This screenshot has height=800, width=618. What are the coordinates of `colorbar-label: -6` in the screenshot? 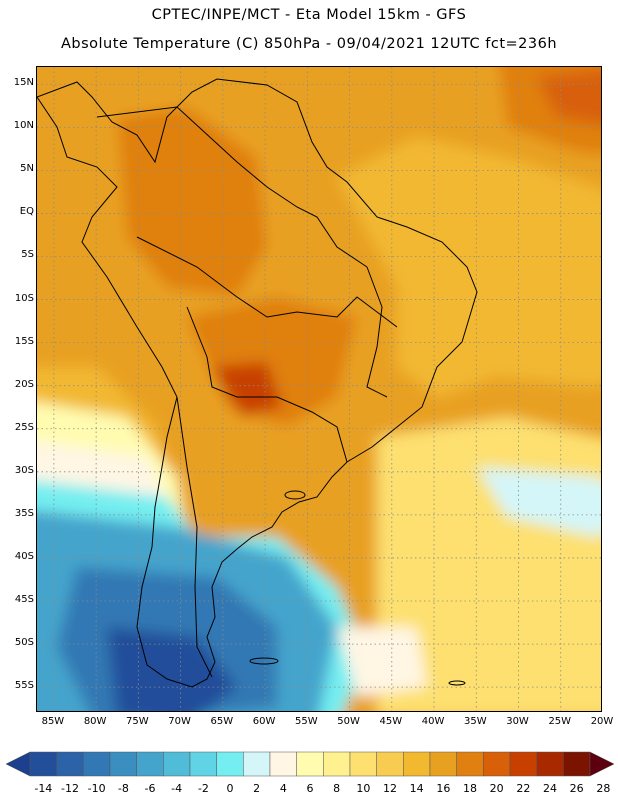 It's located at (150, 788).